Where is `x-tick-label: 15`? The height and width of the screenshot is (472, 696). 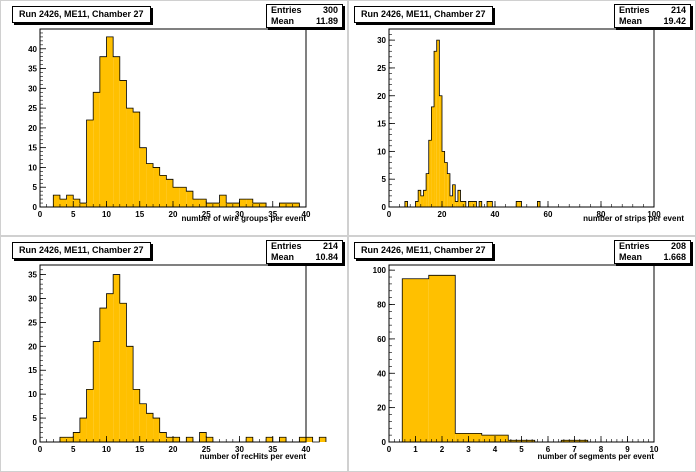 x-tick-label: 15 is located at coordinates (139, 214).